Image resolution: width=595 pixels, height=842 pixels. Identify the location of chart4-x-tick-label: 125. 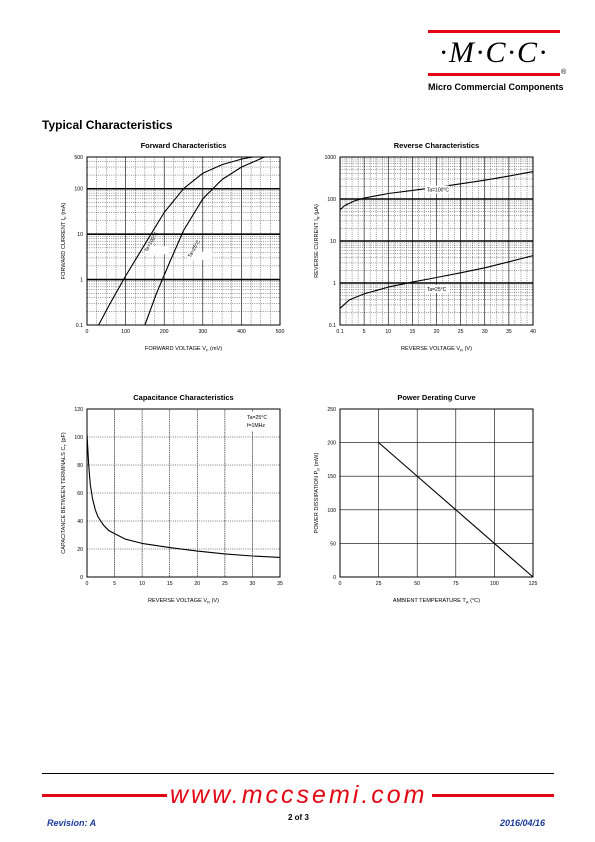
(533, 584).